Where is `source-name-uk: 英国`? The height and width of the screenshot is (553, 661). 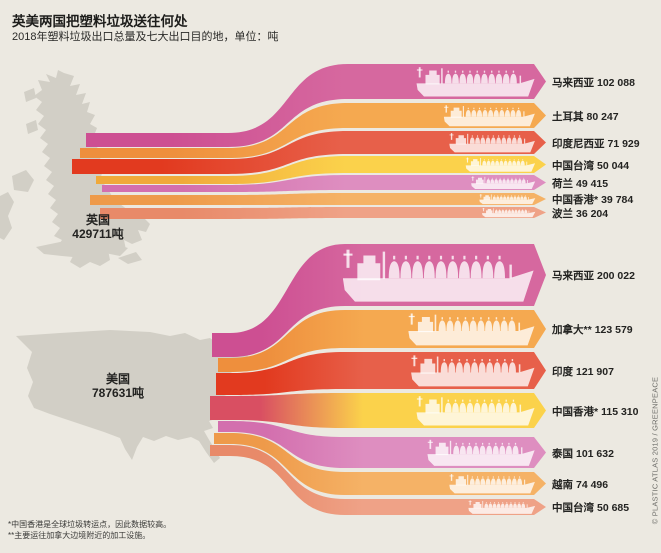 source-name-uk: 英国 is located at coordinates (97, 220).